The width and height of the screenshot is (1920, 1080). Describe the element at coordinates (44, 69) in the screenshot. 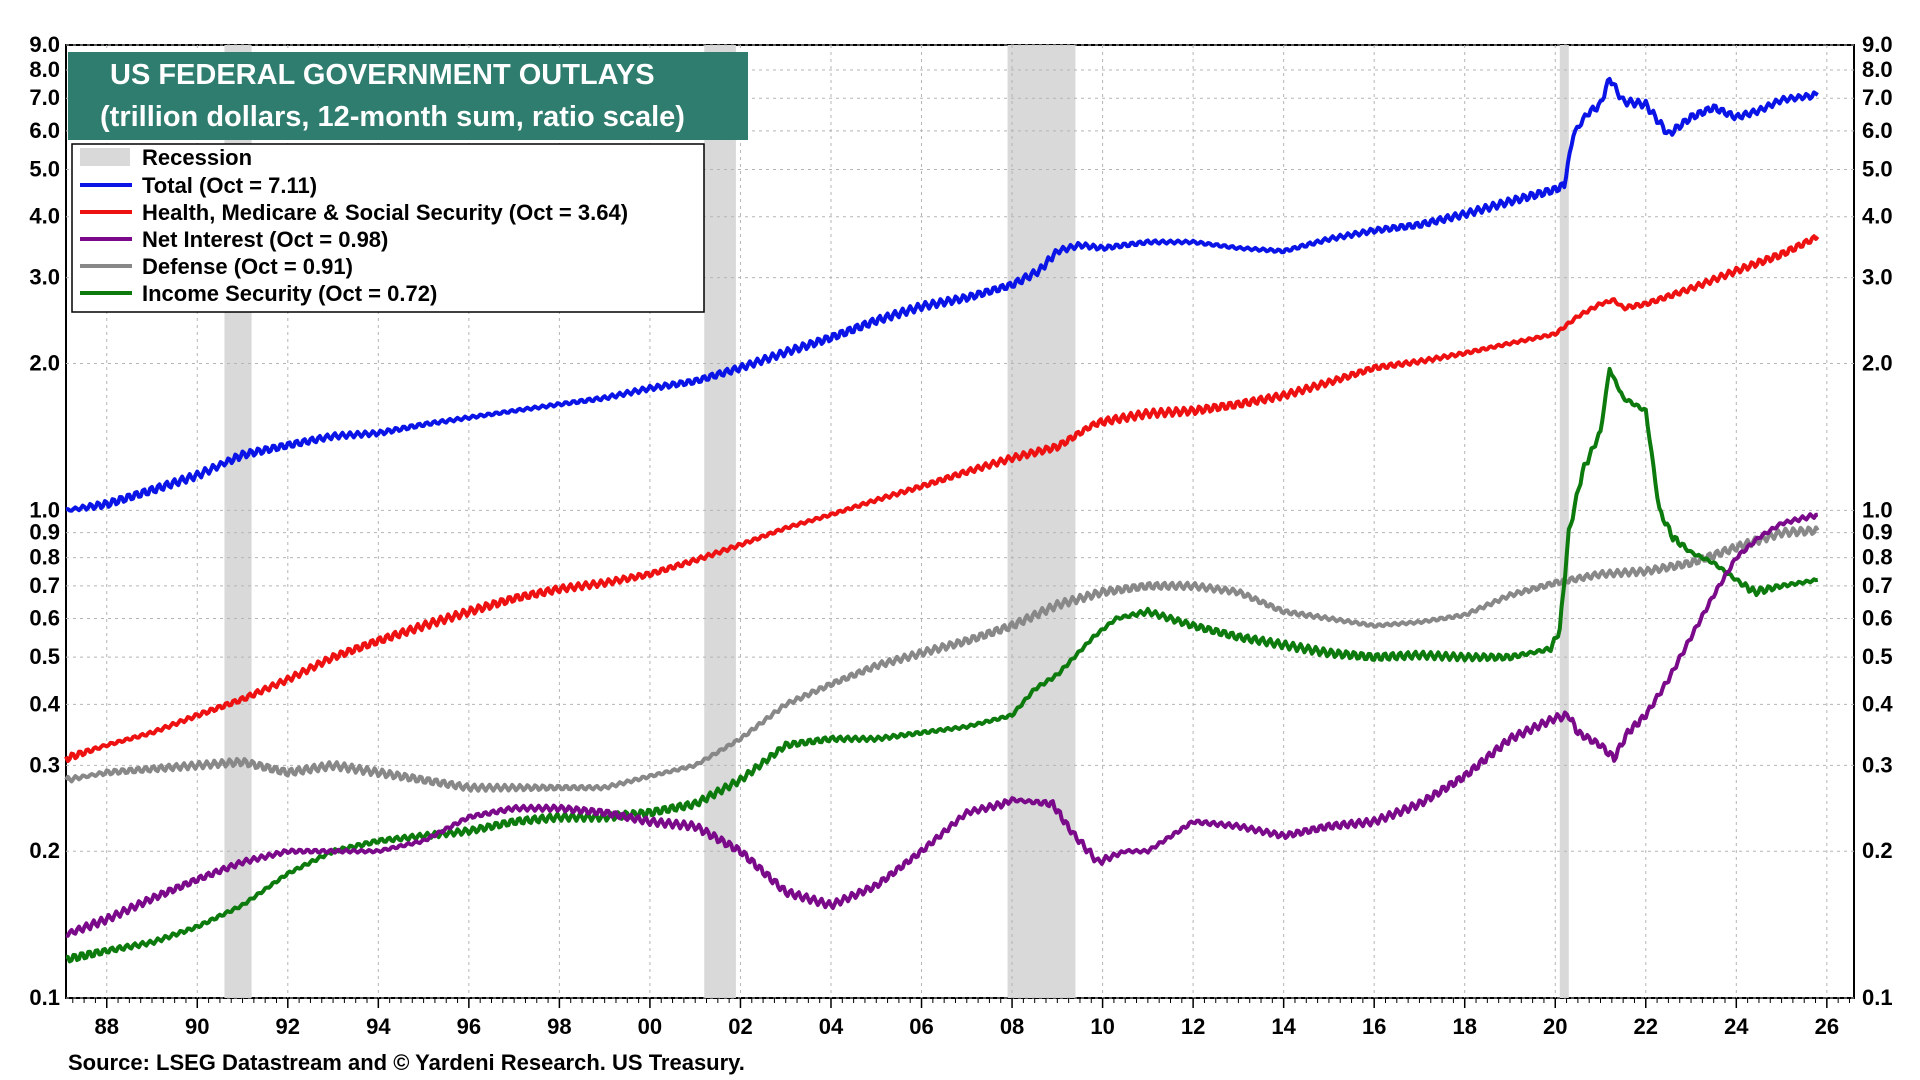

I see `y-tick-left: 8.0` at that location.